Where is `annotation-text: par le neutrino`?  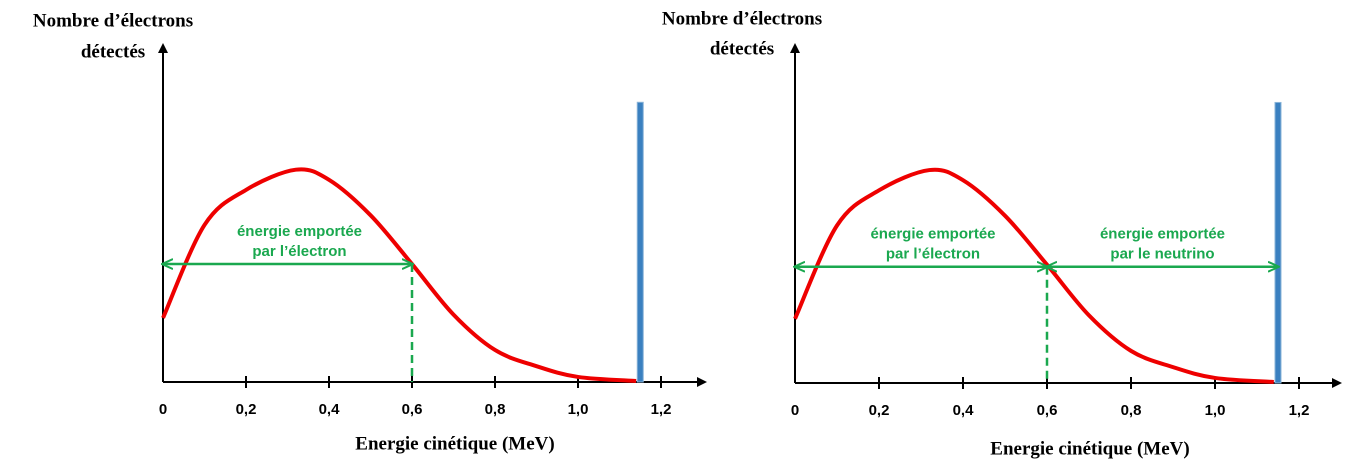
annotation-text: par le neutrino is located at coordinates (1162, 254).